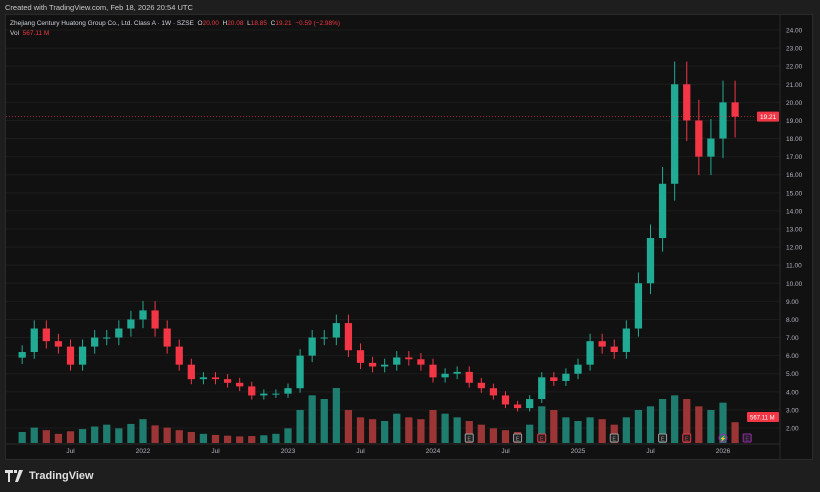  Describe the element at coordinates (794, 103) in the screenshot. I see `y-tick-label: 20.00` at that location.